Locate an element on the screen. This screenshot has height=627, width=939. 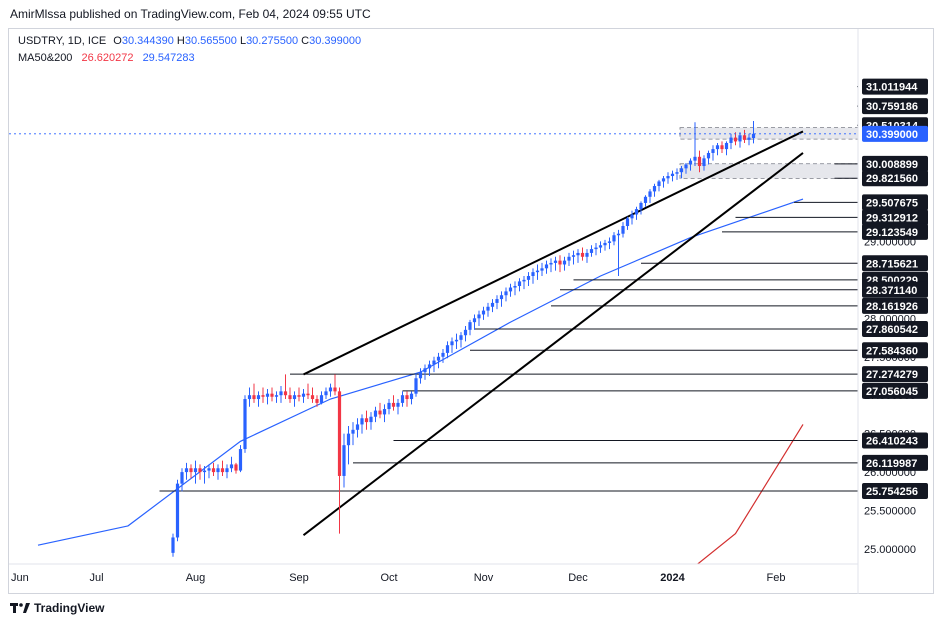
symbol-label: USDTRY, 1D, ICE is located at coordinates (62, 41).